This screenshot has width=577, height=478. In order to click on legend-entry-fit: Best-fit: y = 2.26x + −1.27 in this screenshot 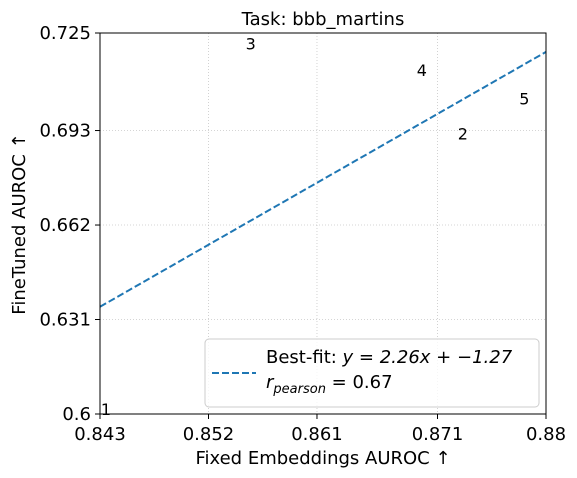, I will do `click(389, 357)`.